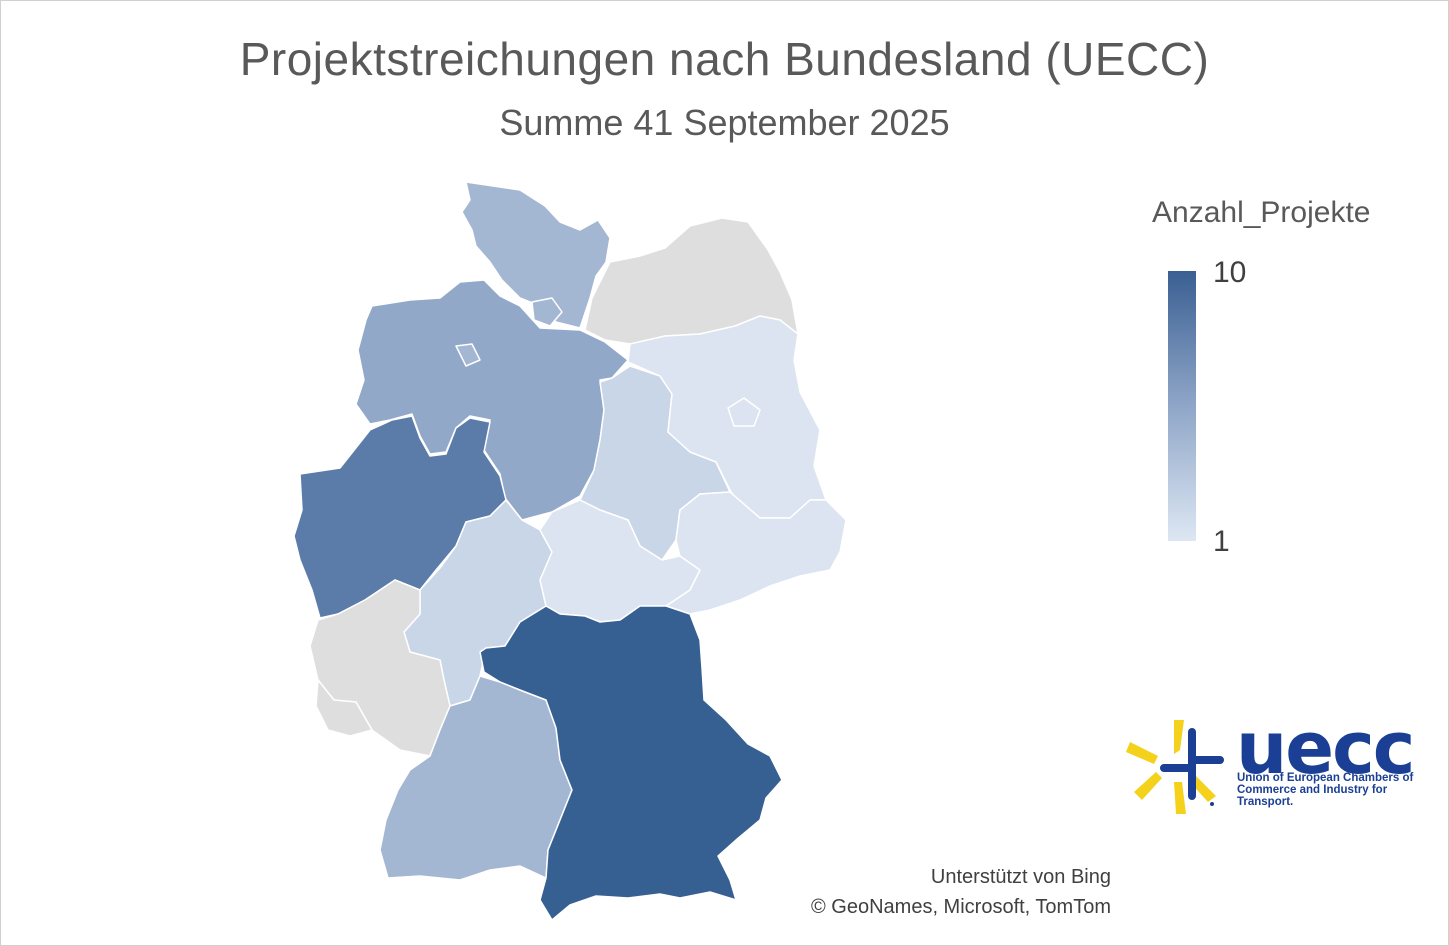 Image resolution: width=1449 pixels, height=946 pixels. What do you see at coordinates (724, 122) in the screenshot?
I see `map-subtitle: Summe 41 September 2025` at bounding box center [724, 122].